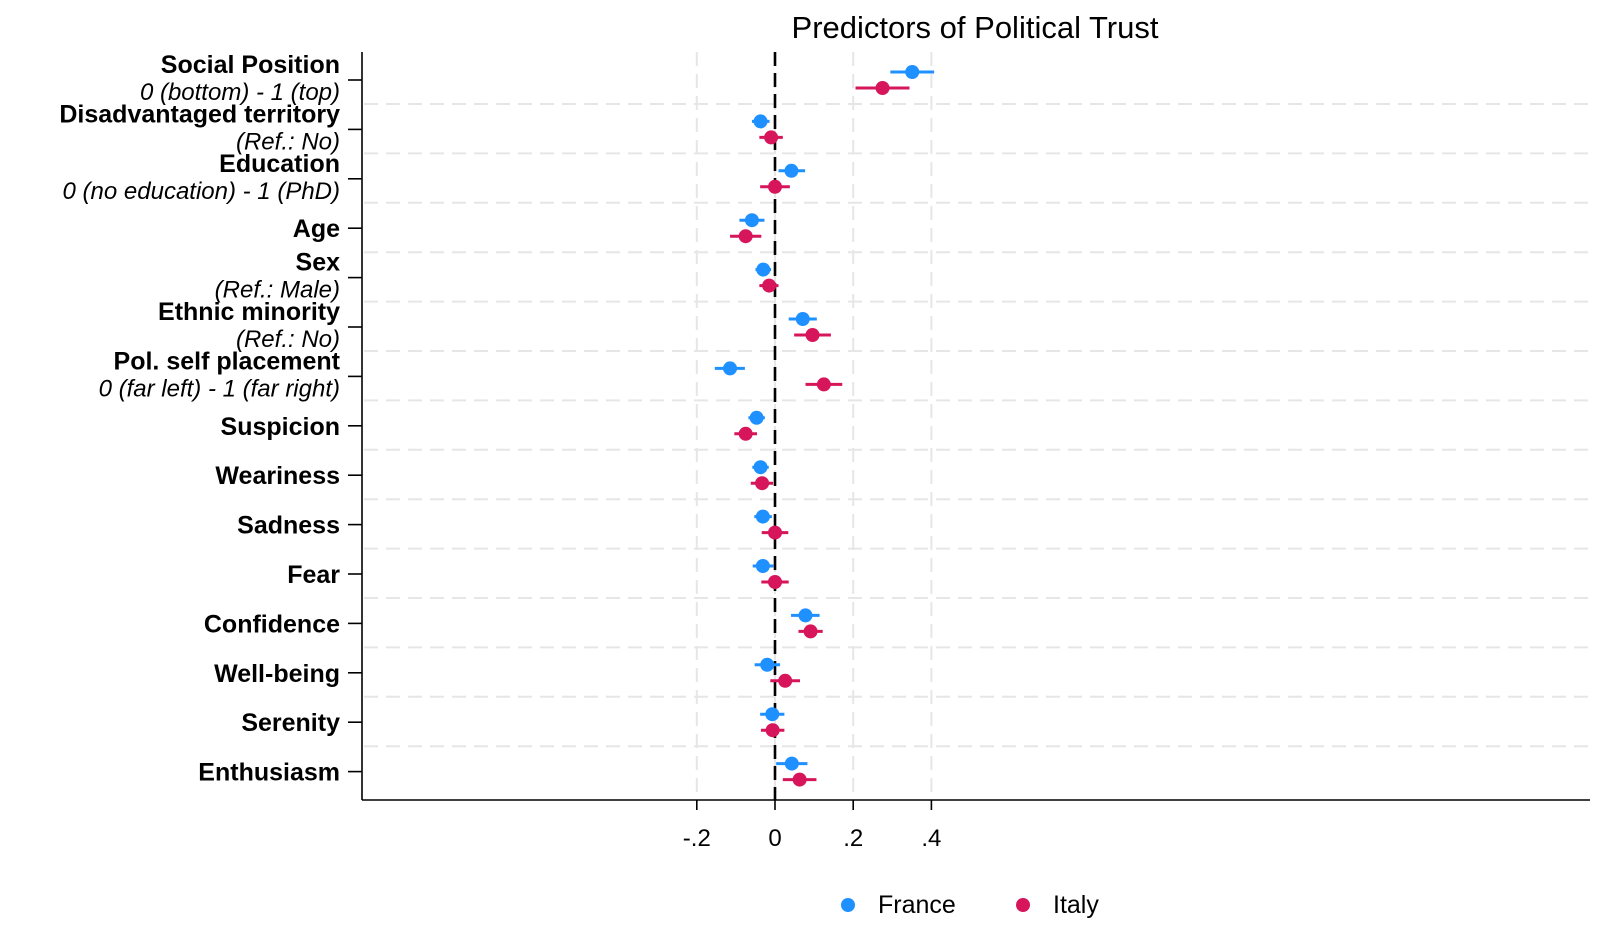 The width and height of the screenshot is (1600, 940). Describe the element at coordinates (1023, 905) in the screenshot. I see `legend-marker-italy` at that location.